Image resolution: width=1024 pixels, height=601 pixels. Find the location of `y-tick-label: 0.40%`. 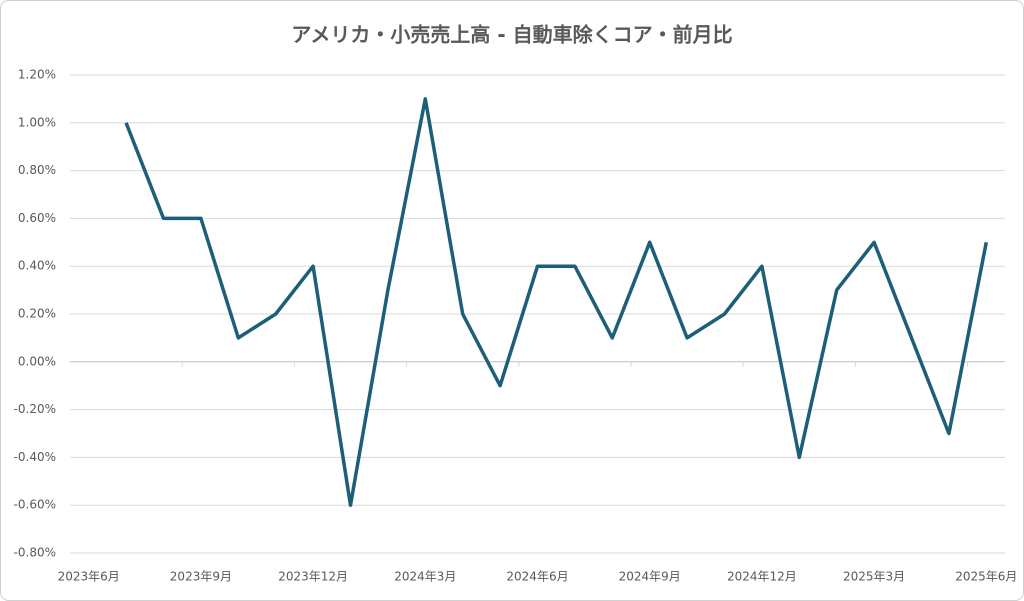

y-tick-label: 0.40% is located at coordinates (37, 266).